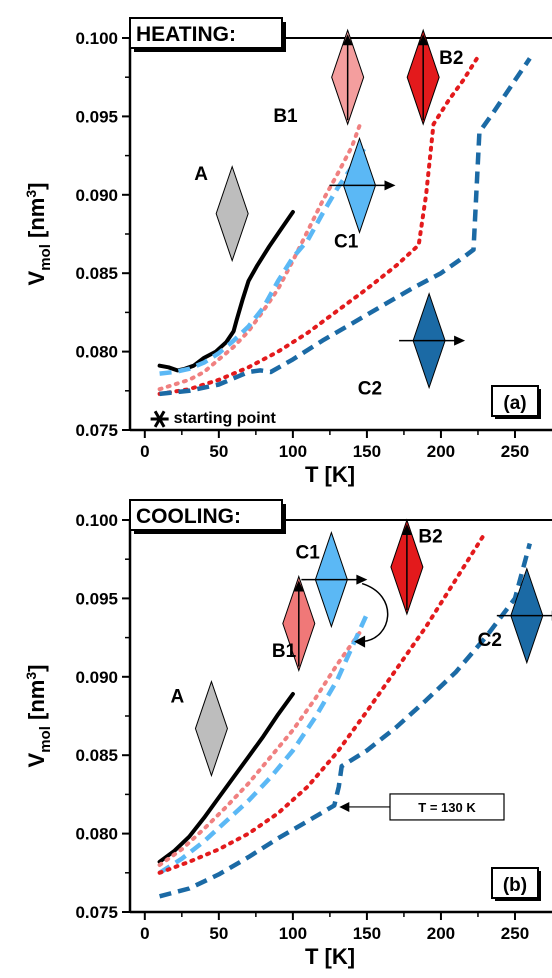  Describe the element at coordinates (186, 34) in the screenshot. I see `chart-title: HEATING:` at that location.